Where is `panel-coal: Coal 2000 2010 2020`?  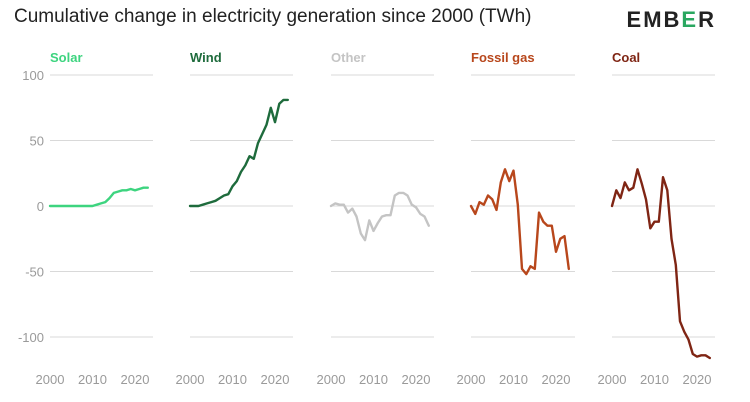
panel-coal: Coal 2000 2010 2020 is located at coordinates (655, 218).